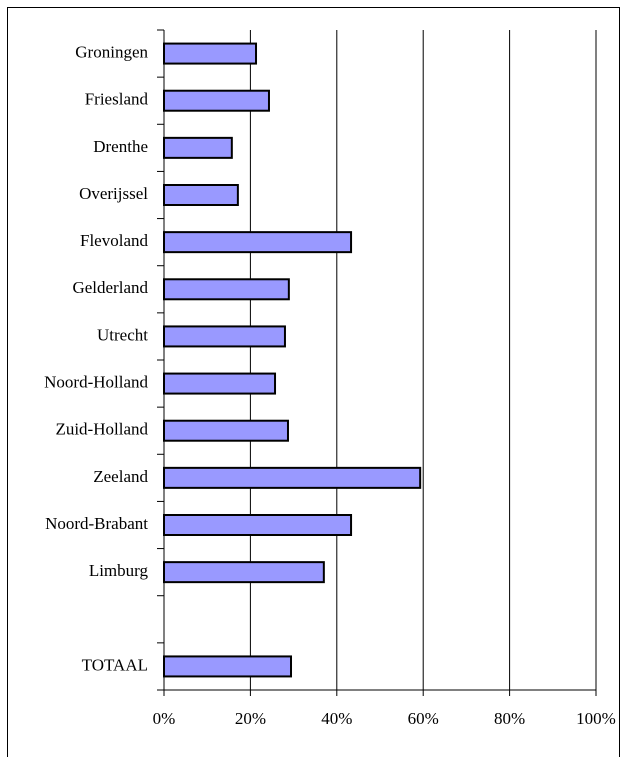 Image resolution: width=624 pixels, height=762 pixels. I want to click on y-tick-label: Overijssel, so click(113, 193).